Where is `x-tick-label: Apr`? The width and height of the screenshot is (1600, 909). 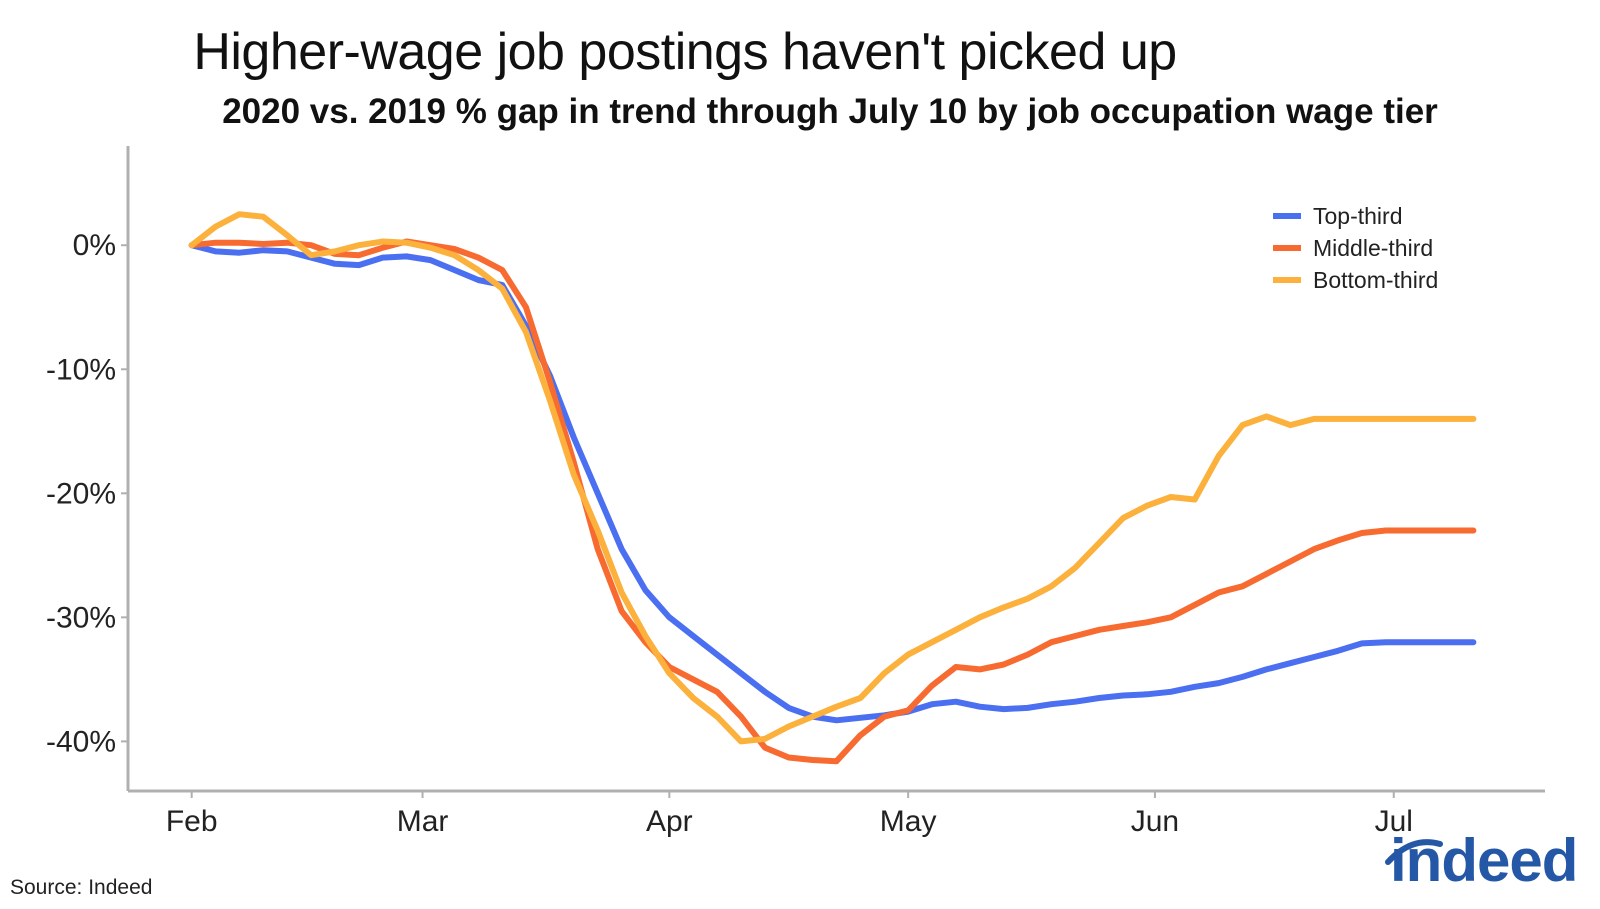
x-tick-label: Apr is located at coordinates (669, 821).